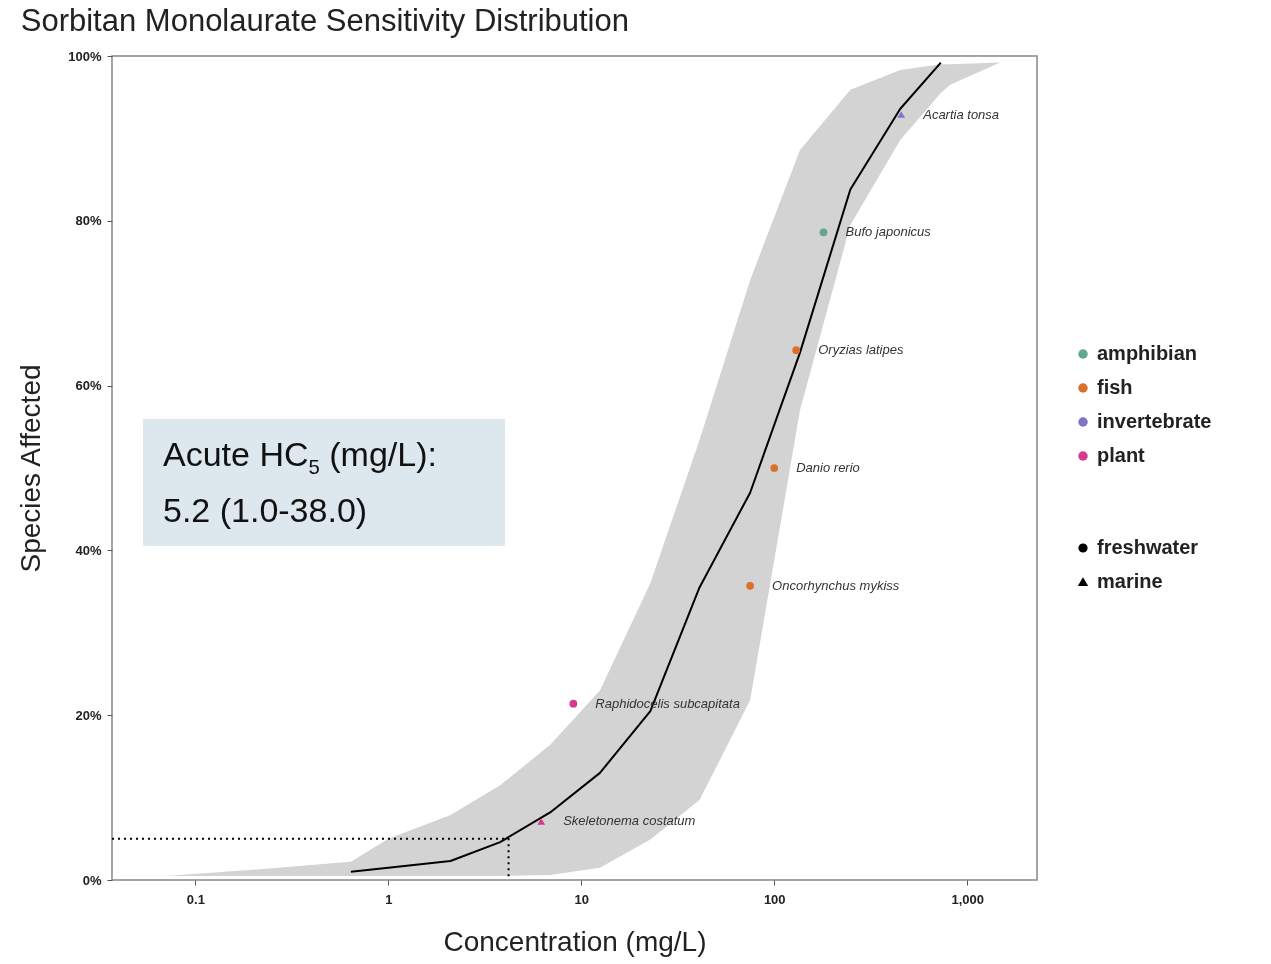  What do you see at coordinates (1148, 547) in the screenshot?
I see `legend-label: freshwater` at bounding box center [1148, 547].